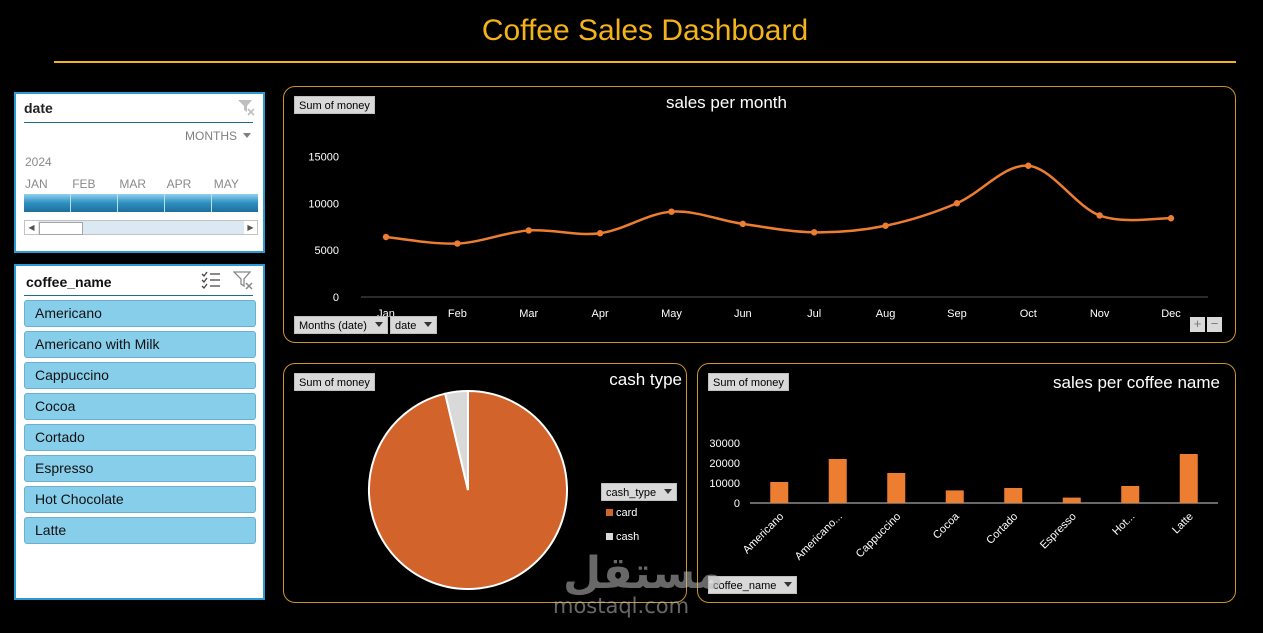 This screenshot has height=633, width=1263. I want to click on series-line, so click(778, 204).